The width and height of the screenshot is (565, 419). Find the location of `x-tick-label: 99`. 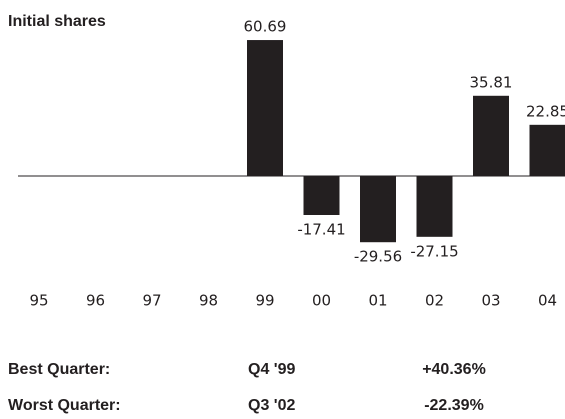

x-tick-label: 99 is located at coordinates (264, 301).